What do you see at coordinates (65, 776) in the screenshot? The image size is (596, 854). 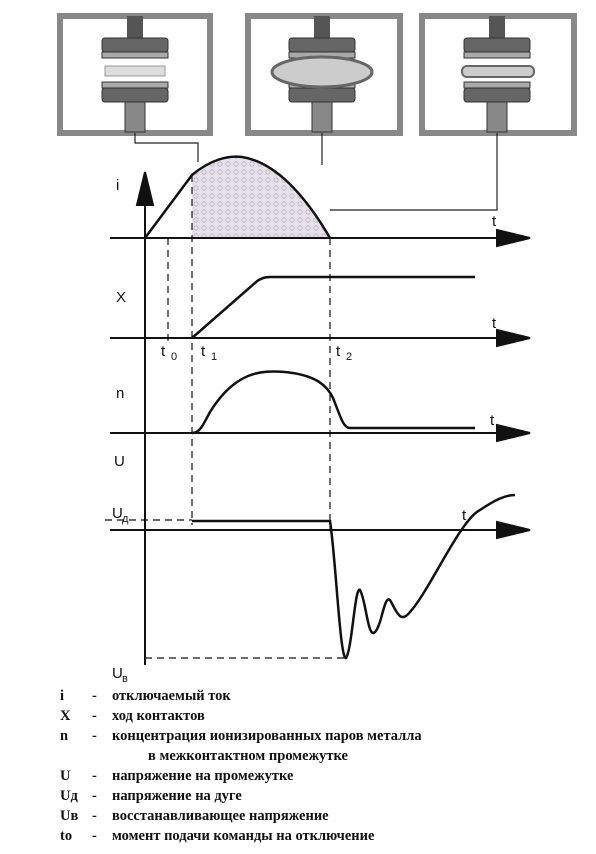 I see `legend-symbol: U` at bounding box center [65, 776].